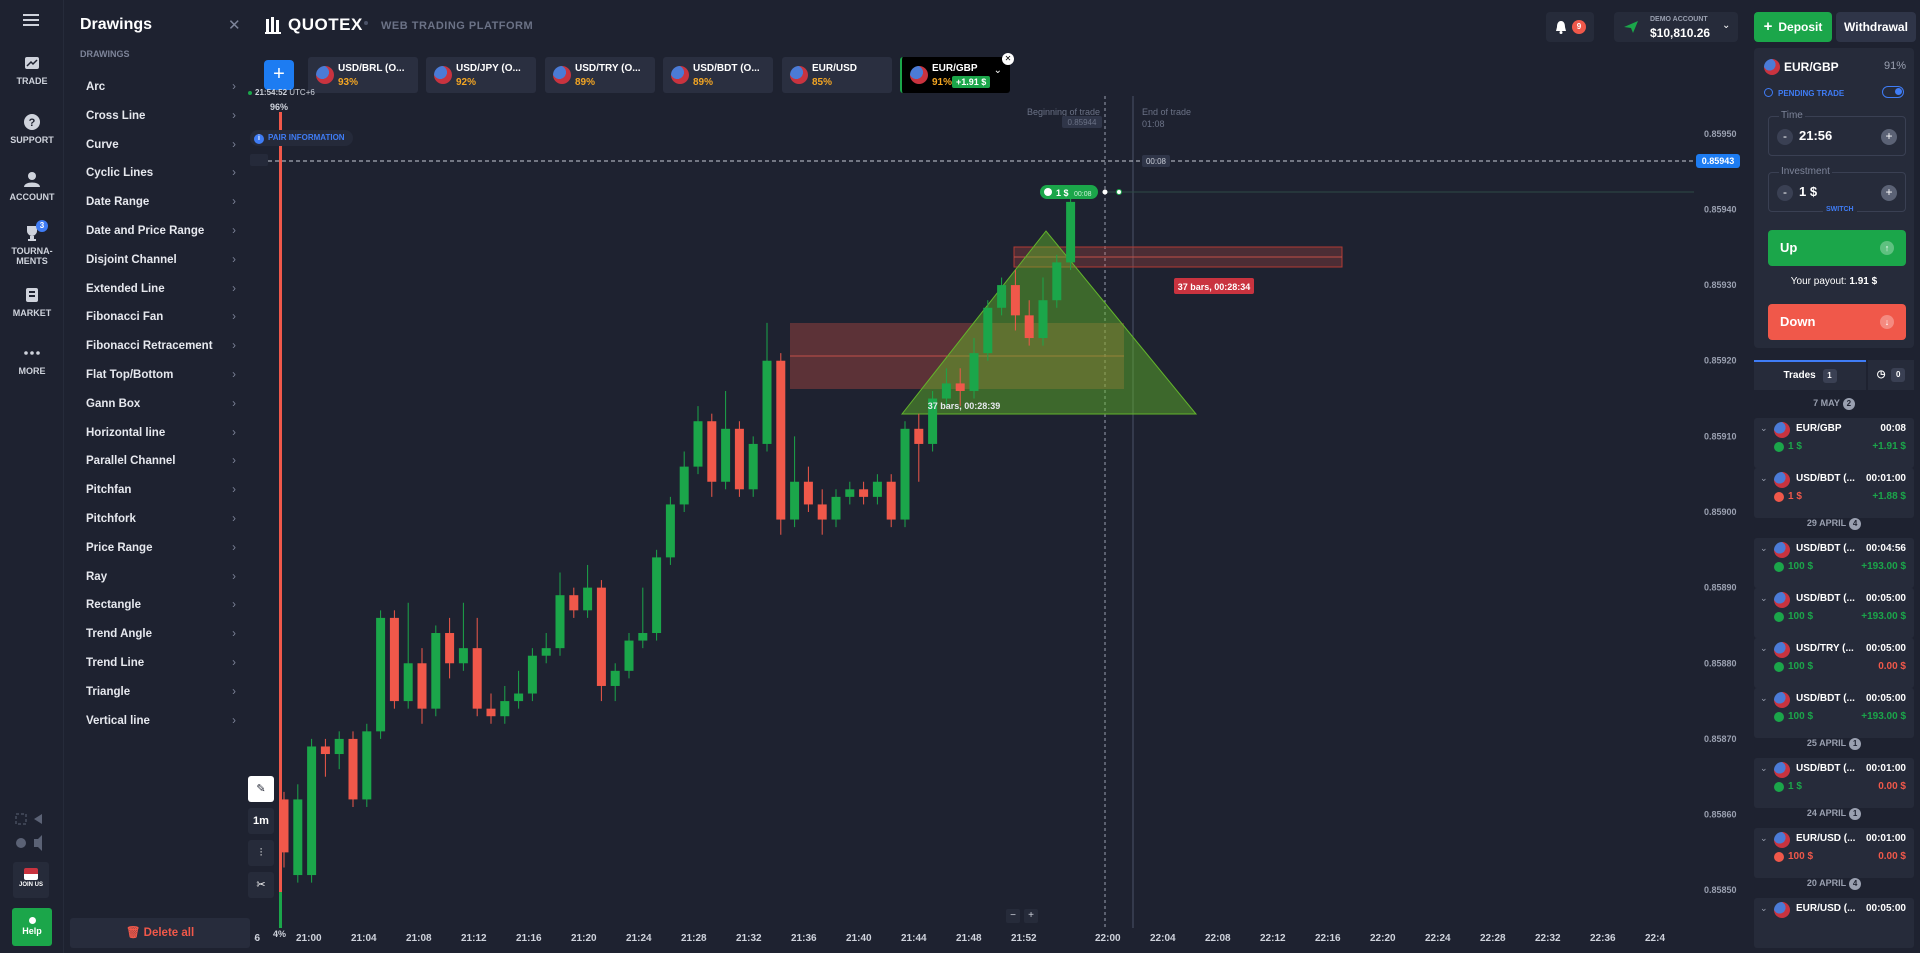 The image size is (1920, 953). What do you see at coordinates (161, 663) in the screenshot?
I see `drawing-tool-item: Trend Line ›` at bounding box center [161, 663].